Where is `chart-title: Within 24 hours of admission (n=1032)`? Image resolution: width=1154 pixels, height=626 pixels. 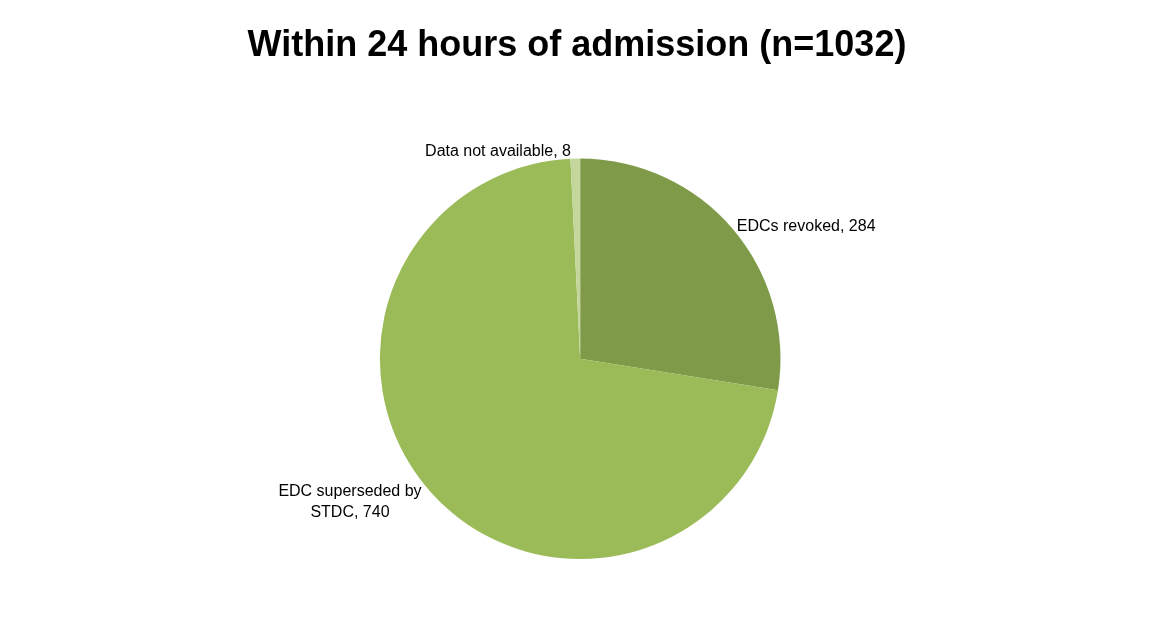 chart-title: Within 24 hours of admission (n=1032) is located at coordinates (577, 44).